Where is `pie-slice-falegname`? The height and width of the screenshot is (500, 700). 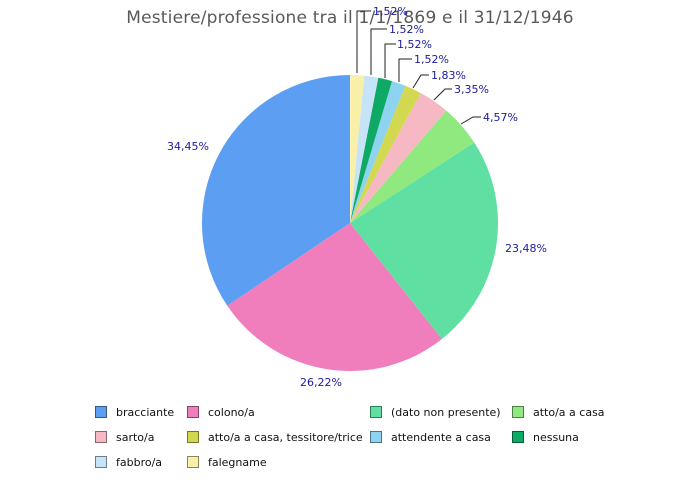 pie-slice-falegname is located at coordinates (357, 149).